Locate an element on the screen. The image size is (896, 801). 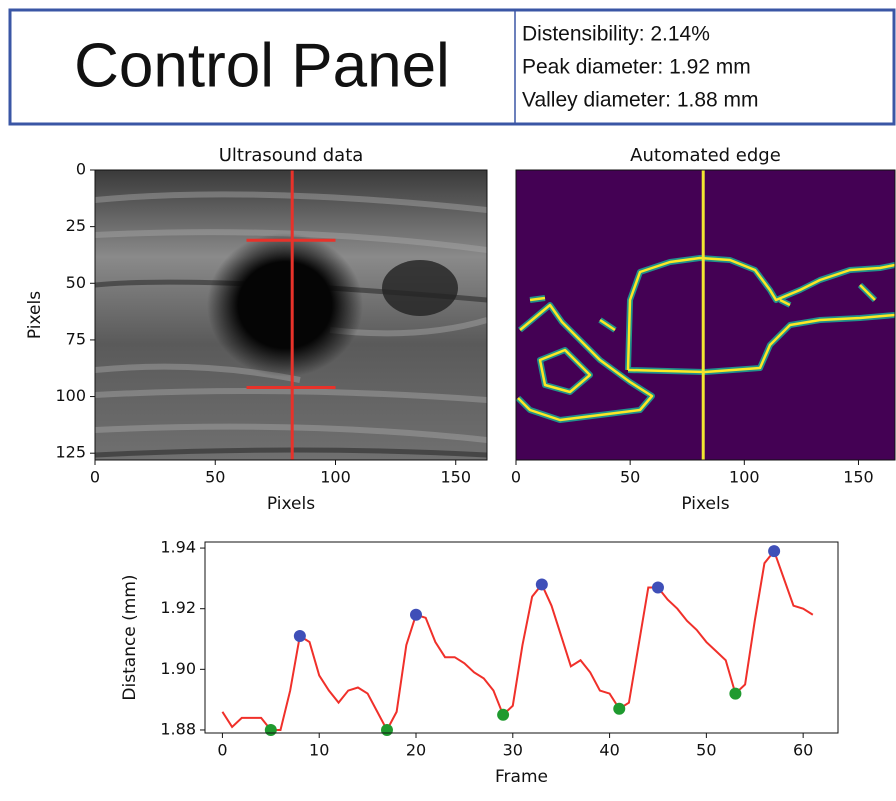
stat: Distensibility: 2.14% is located at coordinates (616, 34).